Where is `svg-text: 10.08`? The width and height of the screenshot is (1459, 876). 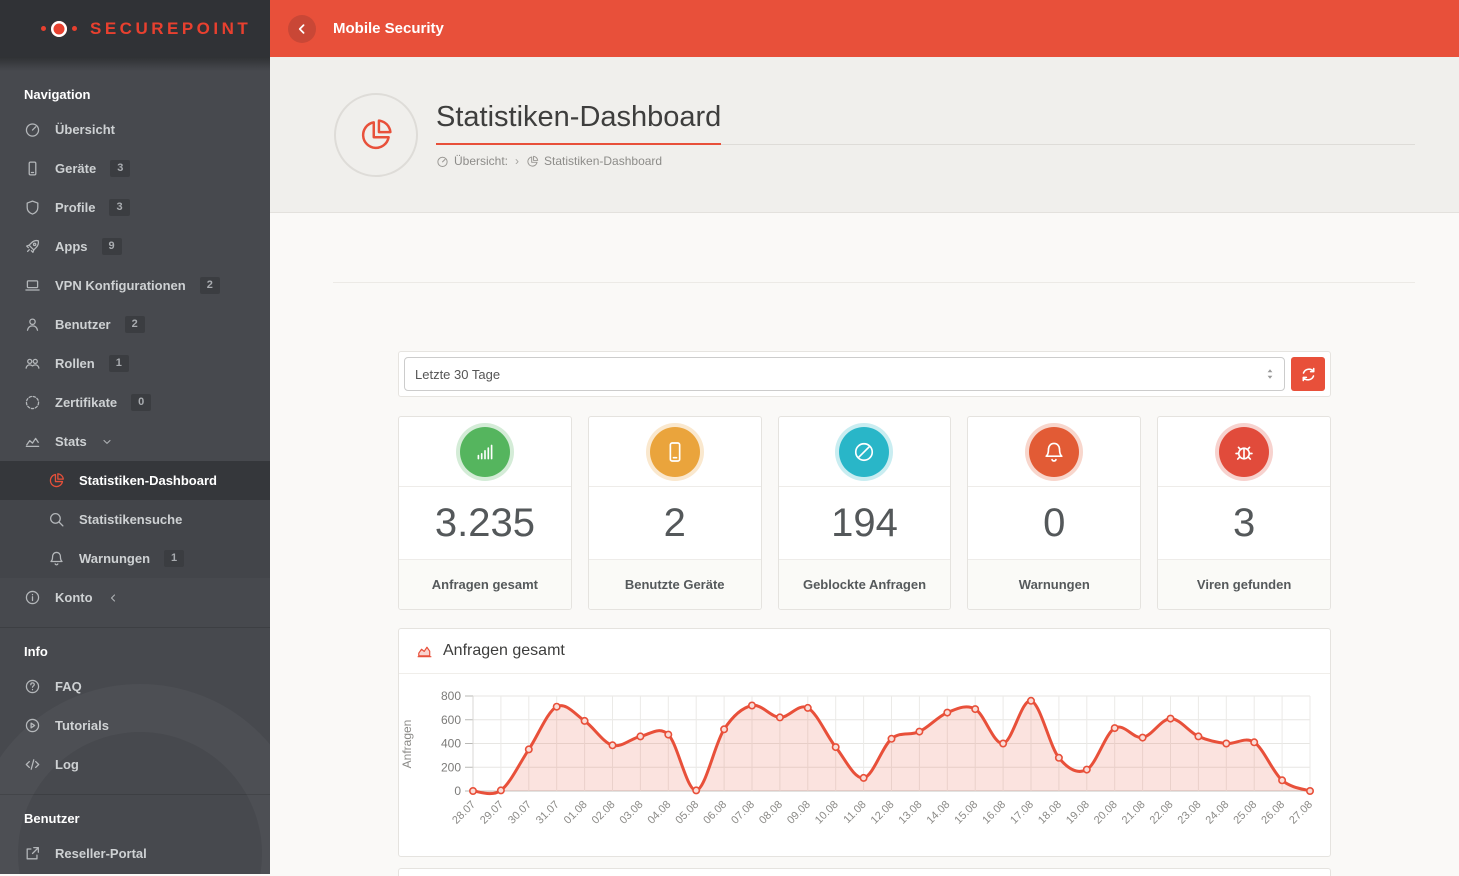
svg-text: 10.08 is located at coordinates (827, 813).